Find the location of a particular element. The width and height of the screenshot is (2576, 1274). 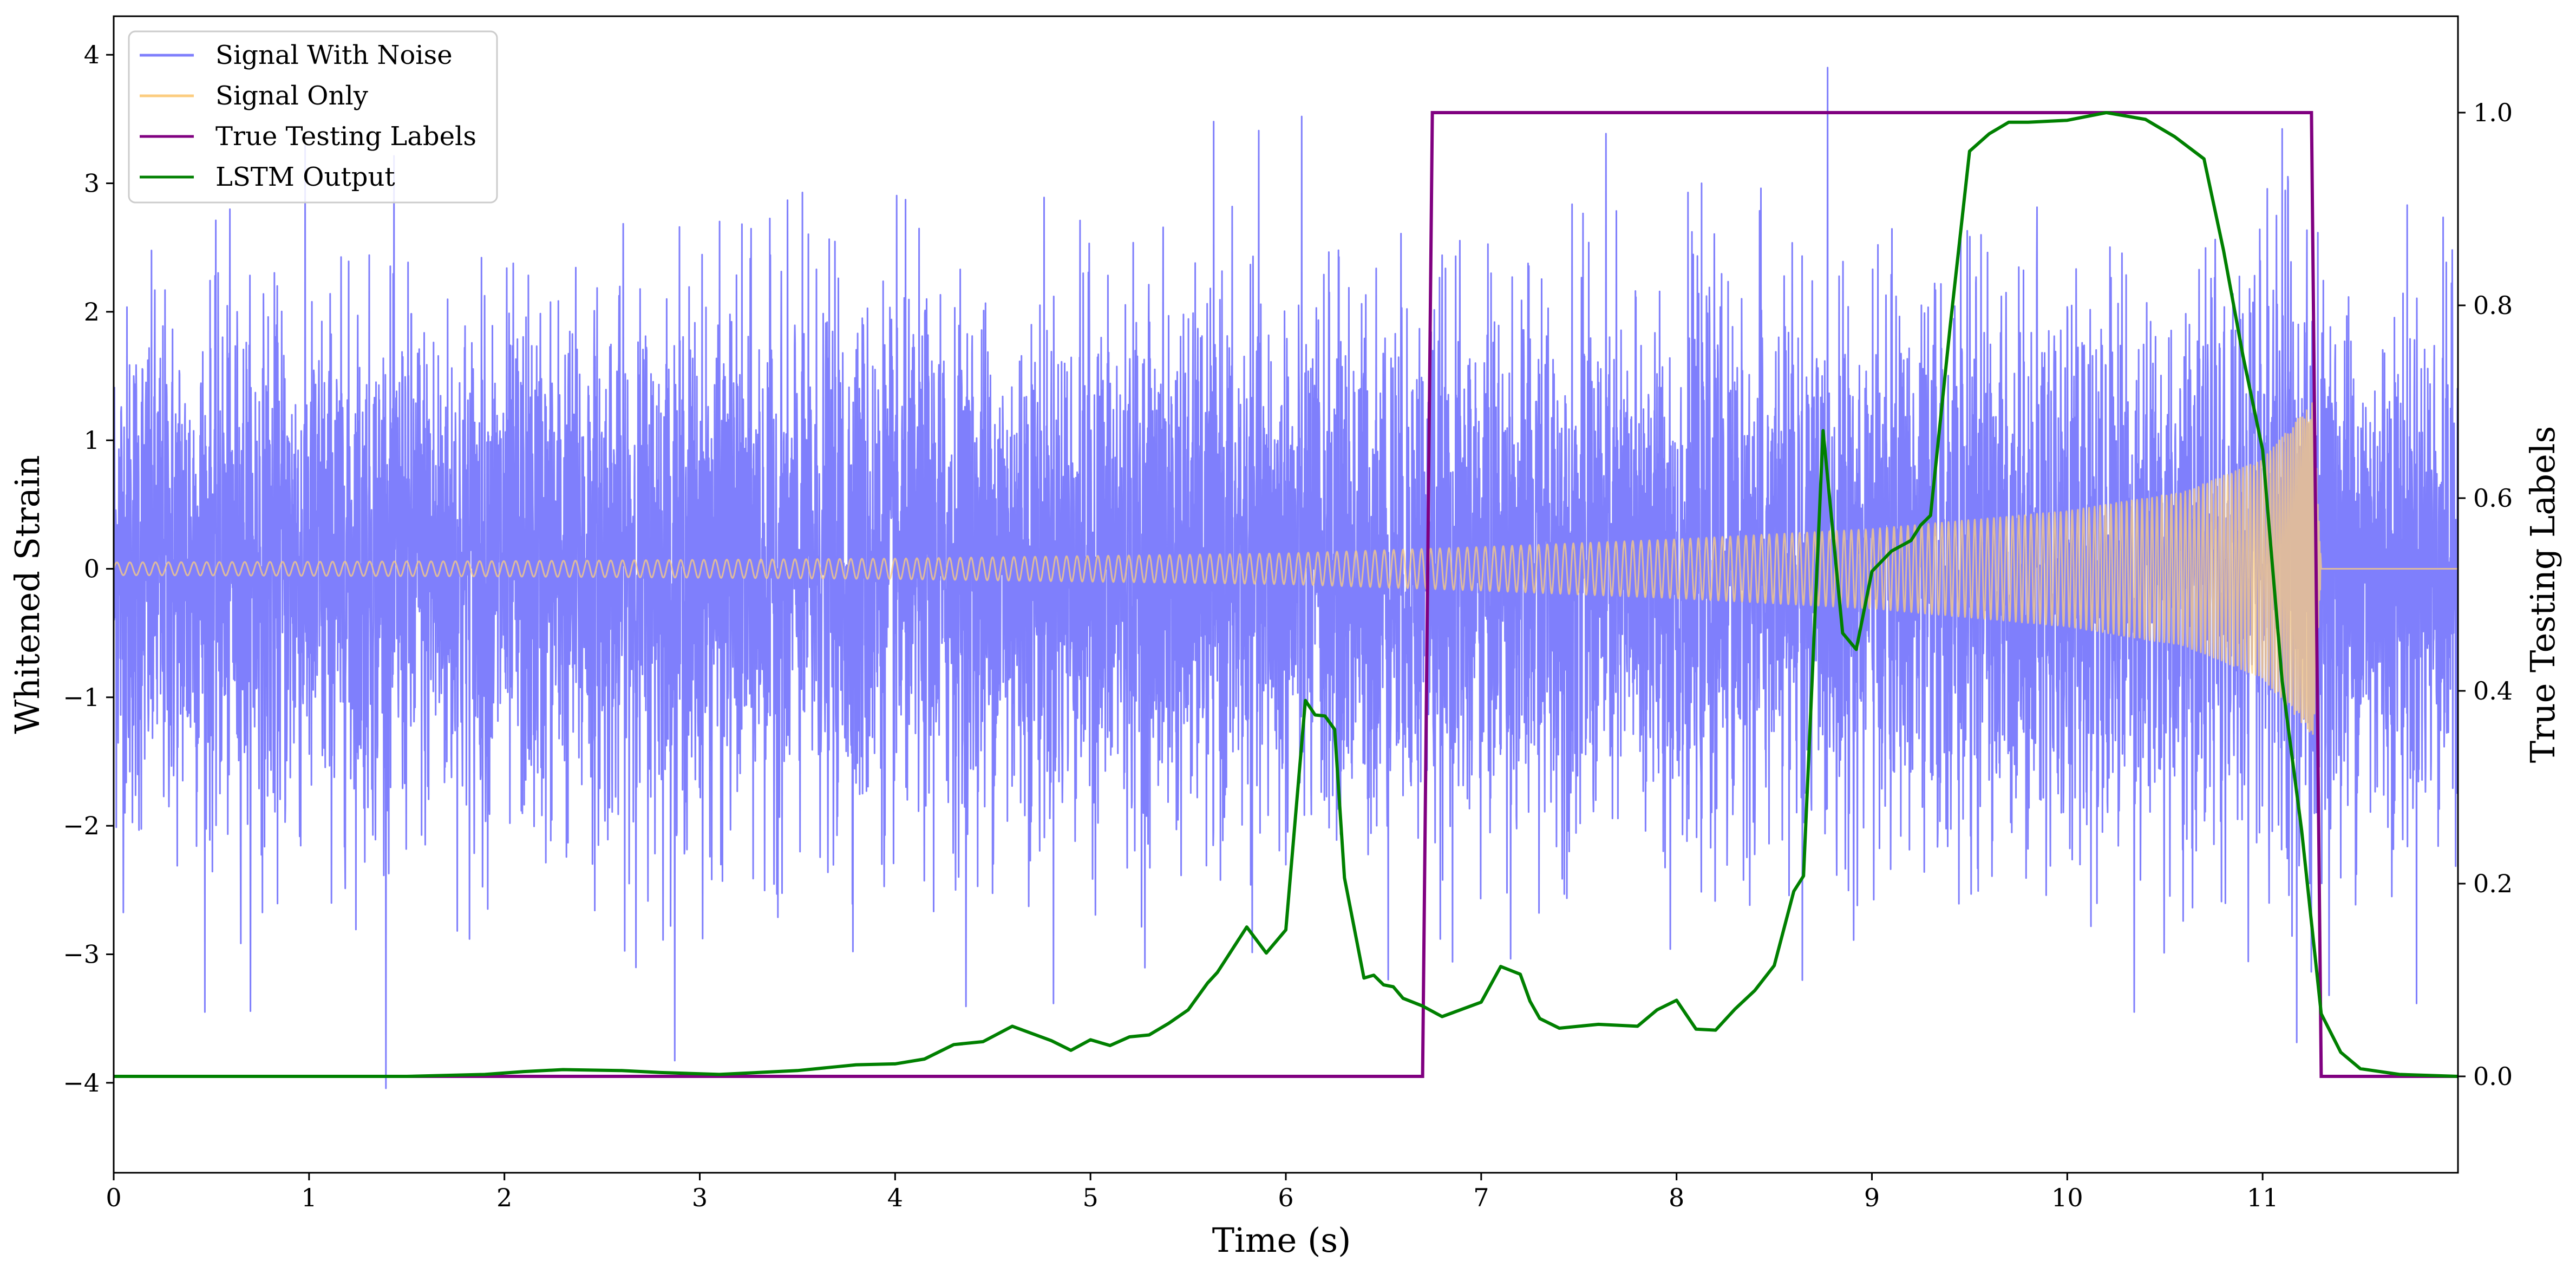

y-axis-left-label: Whitened Strain is located at coordinates (28, 594).